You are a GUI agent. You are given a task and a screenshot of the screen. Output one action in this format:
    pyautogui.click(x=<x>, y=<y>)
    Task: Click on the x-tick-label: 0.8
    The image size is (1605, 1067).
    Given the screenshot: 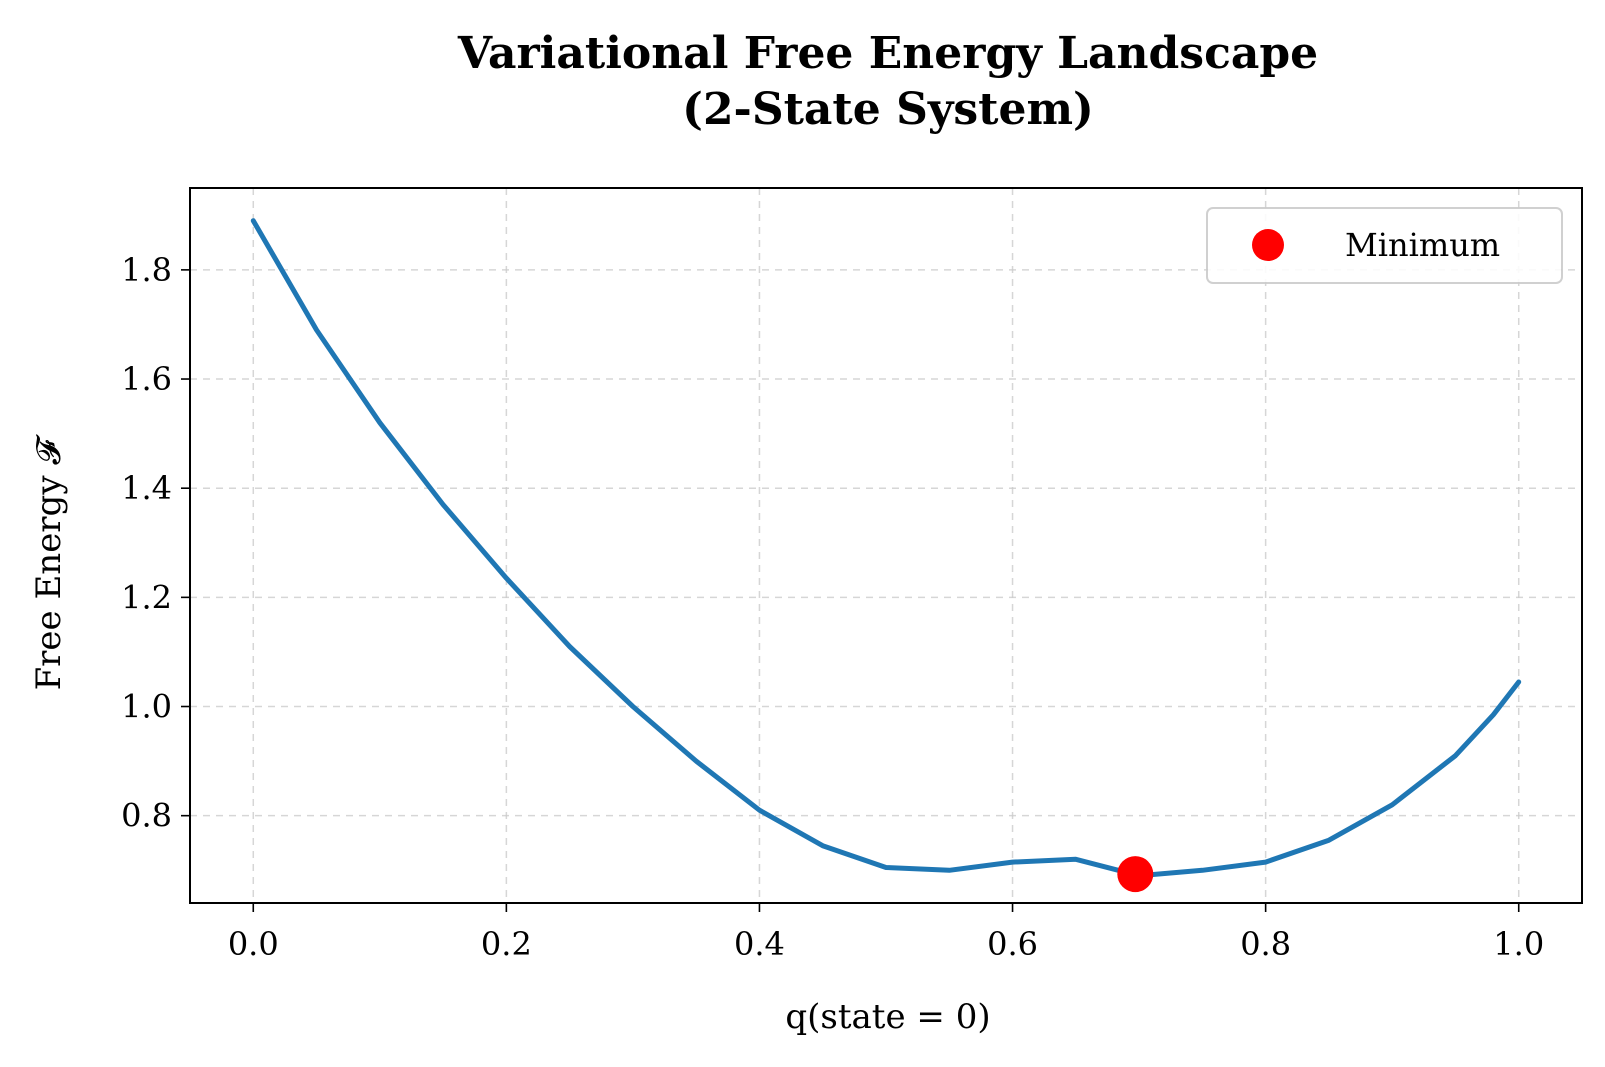 What is the action you would take?
    pyautogui.click(x=1265, y=944)
    